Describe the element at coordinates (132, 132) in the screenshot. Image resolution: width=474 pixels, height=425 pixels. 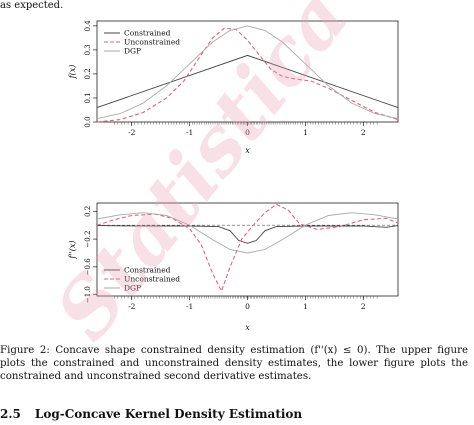
I see `chart1-x-tick-label: -2` at that location.